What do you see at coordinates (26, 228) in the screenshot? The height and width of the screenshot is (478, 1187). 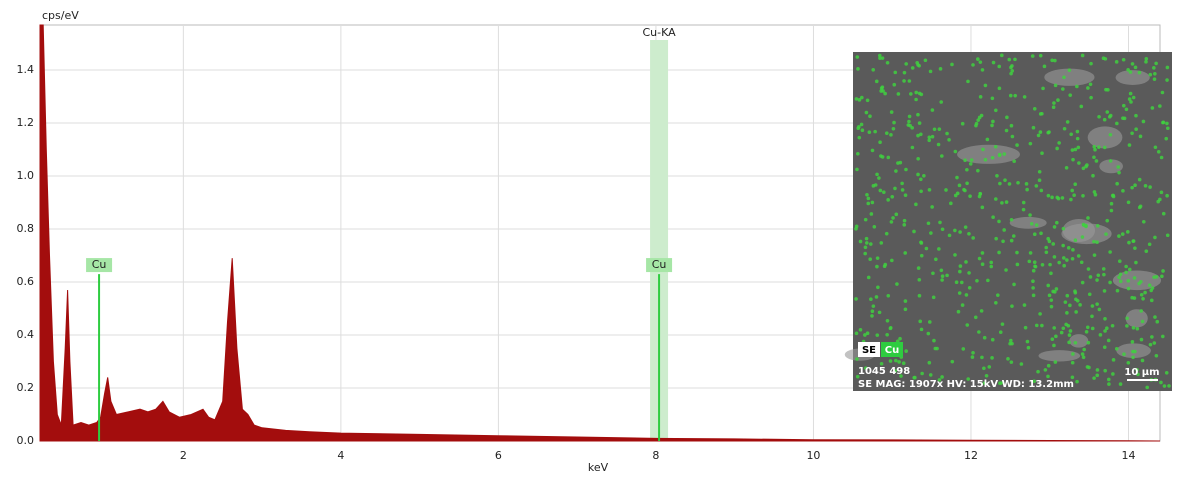 I see `y-tick-label: 0.8` at bounding box center [26, 228].